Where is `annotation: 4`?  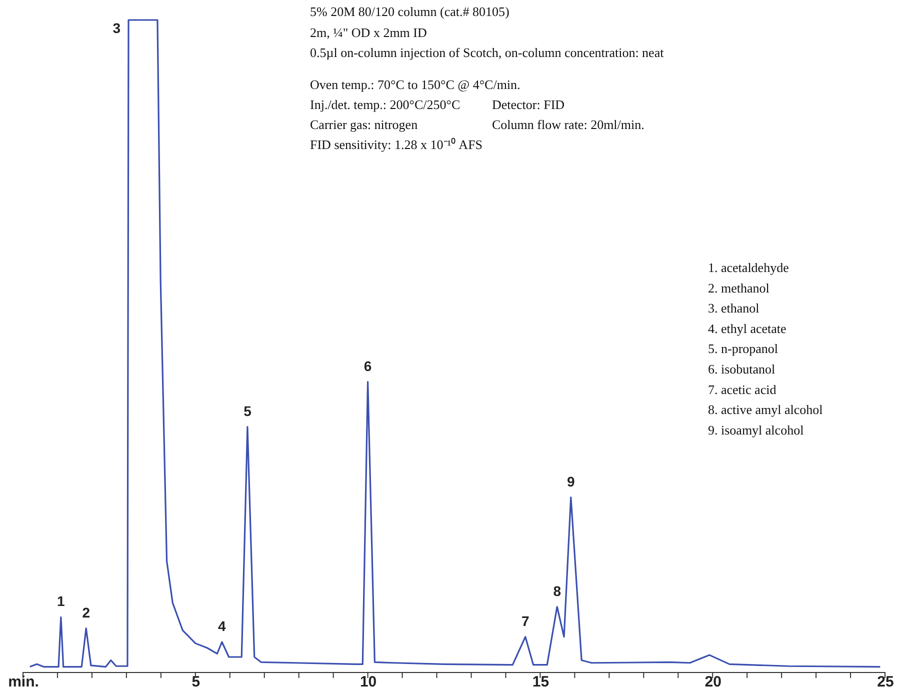 annotation: 4 is located at coordinates (222, 626).